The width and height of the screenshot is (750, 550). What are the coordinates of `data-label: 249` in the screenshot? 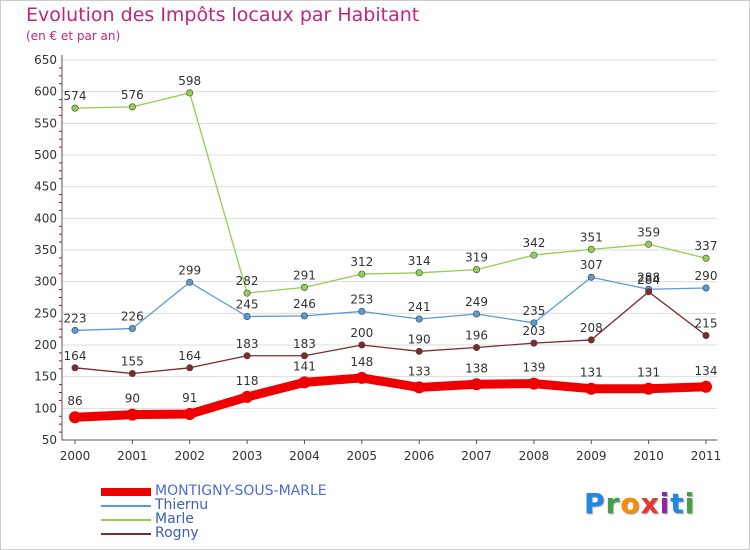 It's located at (476, 302).